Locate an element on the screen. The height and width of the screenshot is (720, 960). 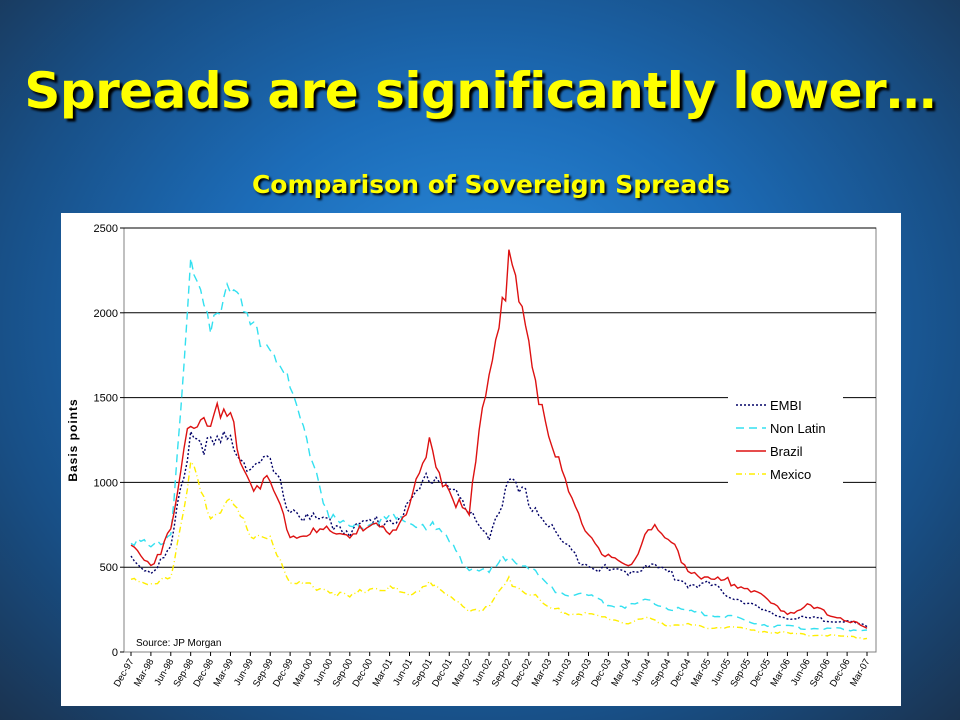
x-tick-label: Mar-04 is located at coordinates (621, 673).